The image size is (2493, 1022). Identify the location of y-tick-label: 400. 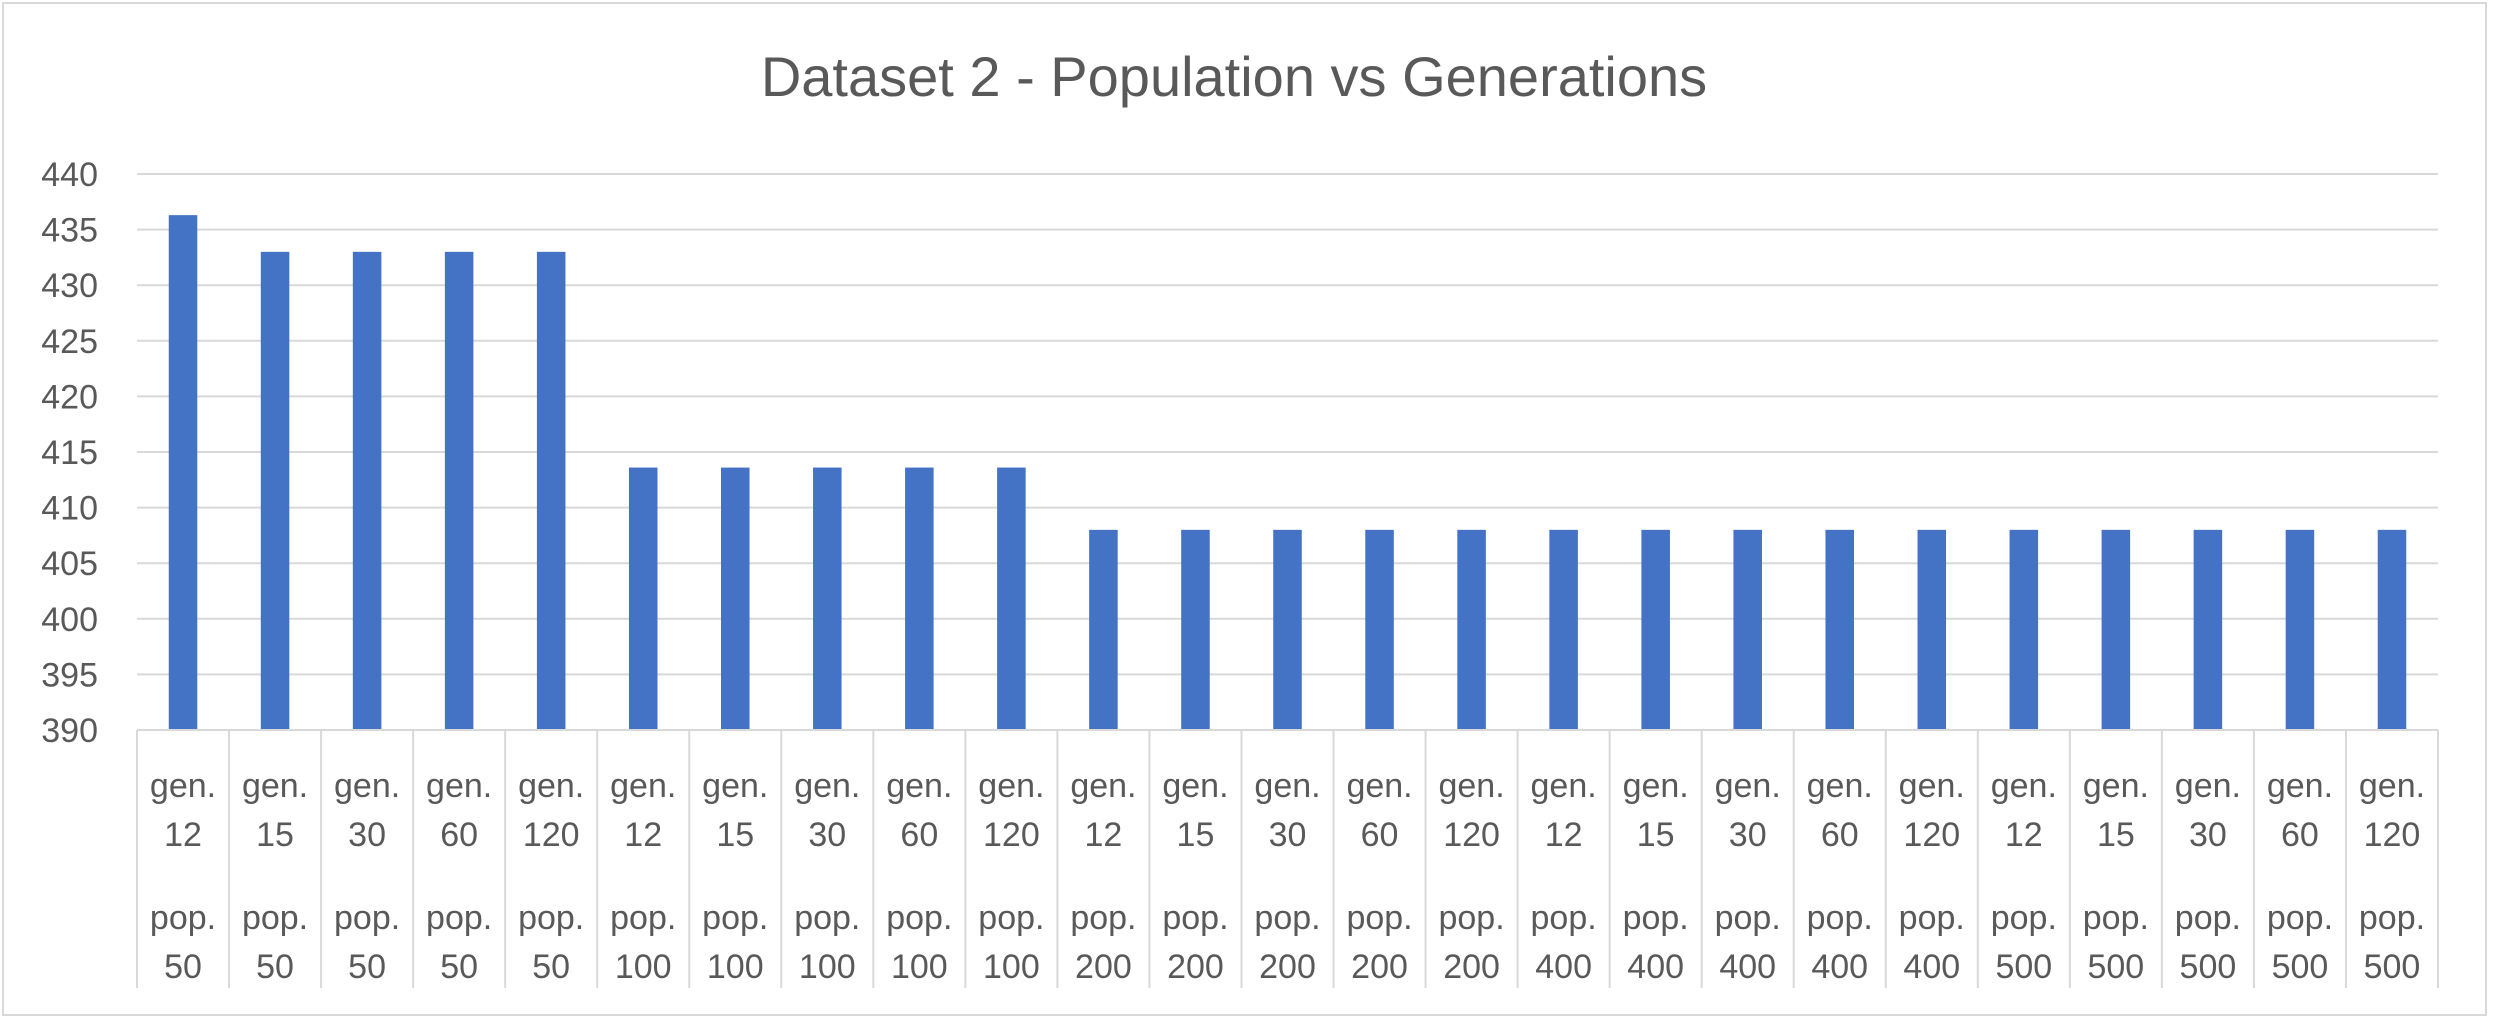
(69, 620).